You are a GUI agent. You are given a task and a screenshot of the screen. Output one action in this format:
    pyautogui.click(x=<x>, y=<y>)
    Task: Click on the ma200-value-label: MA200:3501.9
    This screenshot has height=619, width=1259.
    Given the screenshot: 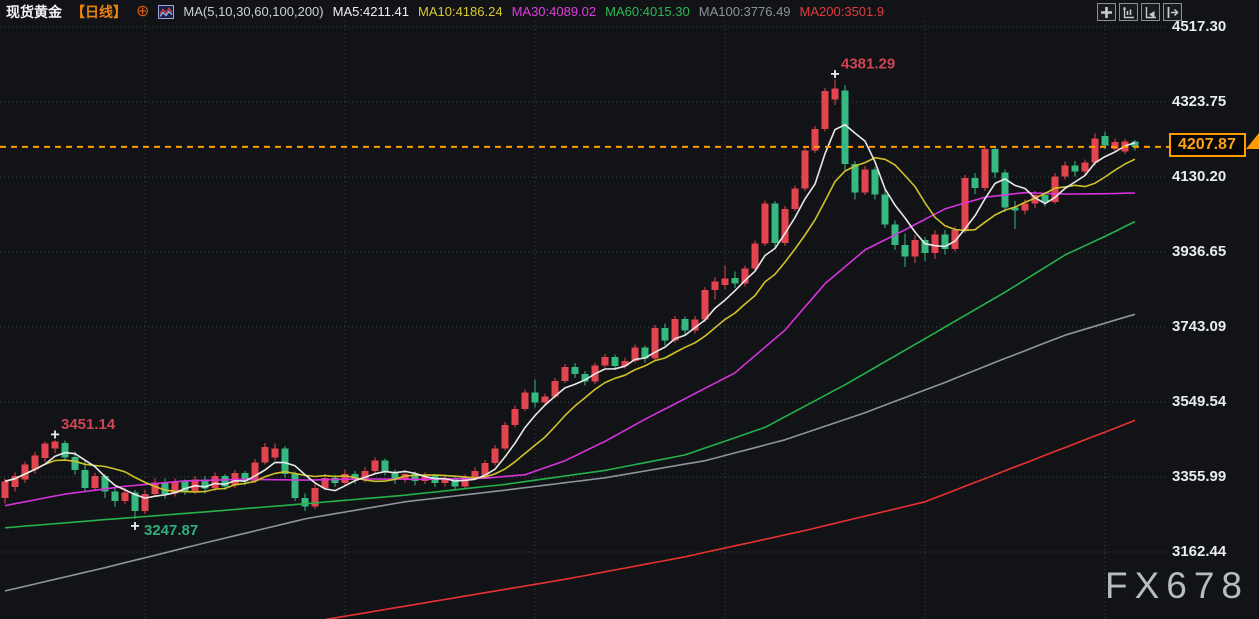 What is the action you would take?
    pyautogui.click(x=842, y=11)
    